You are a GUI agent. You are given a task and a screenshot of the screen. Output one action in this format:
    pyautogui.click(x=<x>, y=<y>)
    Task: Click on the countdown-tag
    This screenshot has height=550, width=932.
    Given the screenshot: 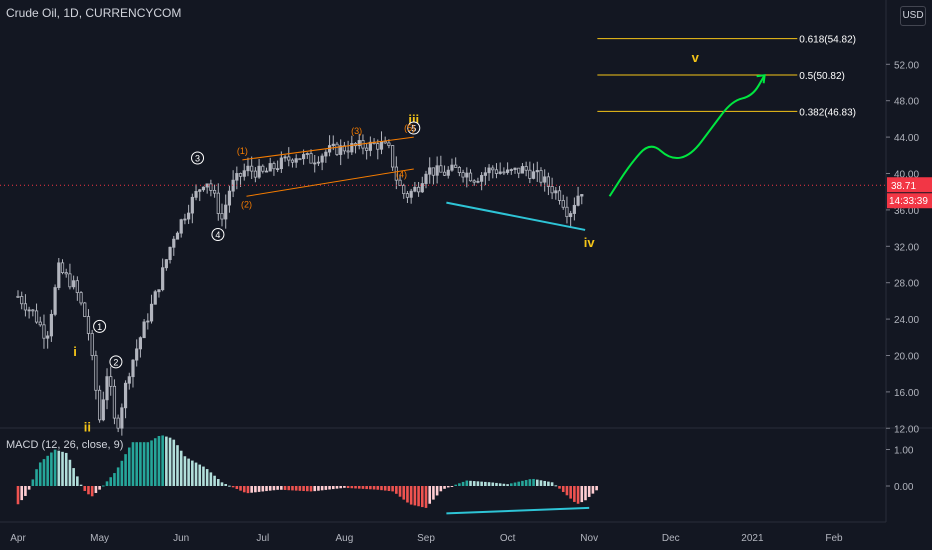 What is the action you would take?
    pyautogui.click(x=909, y=201)
    